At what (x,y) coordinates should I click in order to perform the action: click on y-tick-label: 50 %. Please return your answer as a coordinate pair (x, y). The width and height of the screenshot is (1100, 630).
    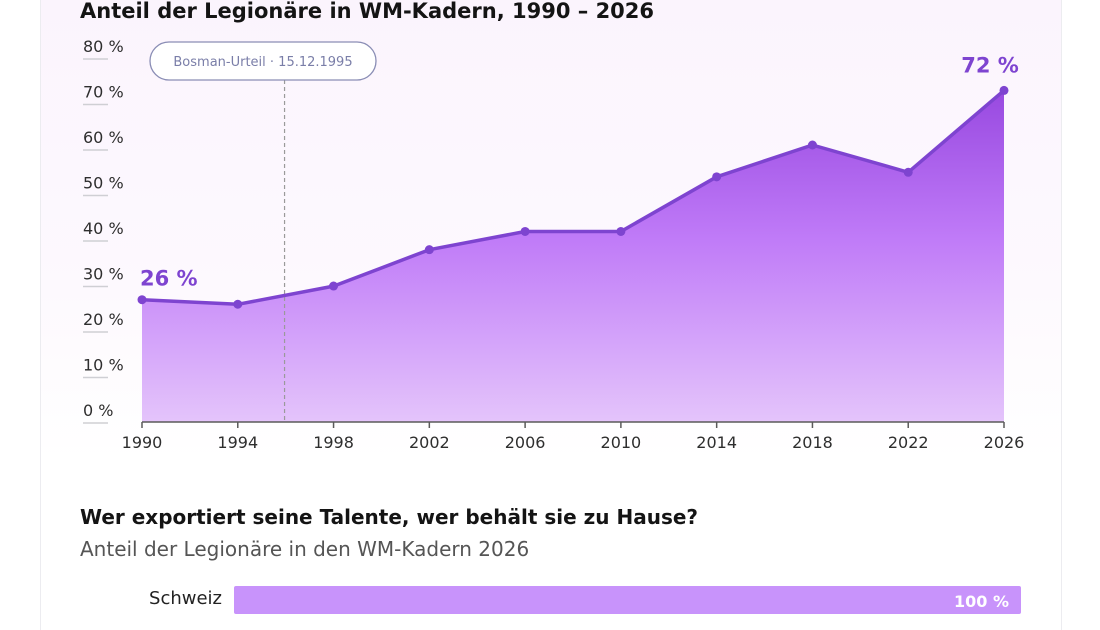
    Looking at the image, I should click on (103, 183).